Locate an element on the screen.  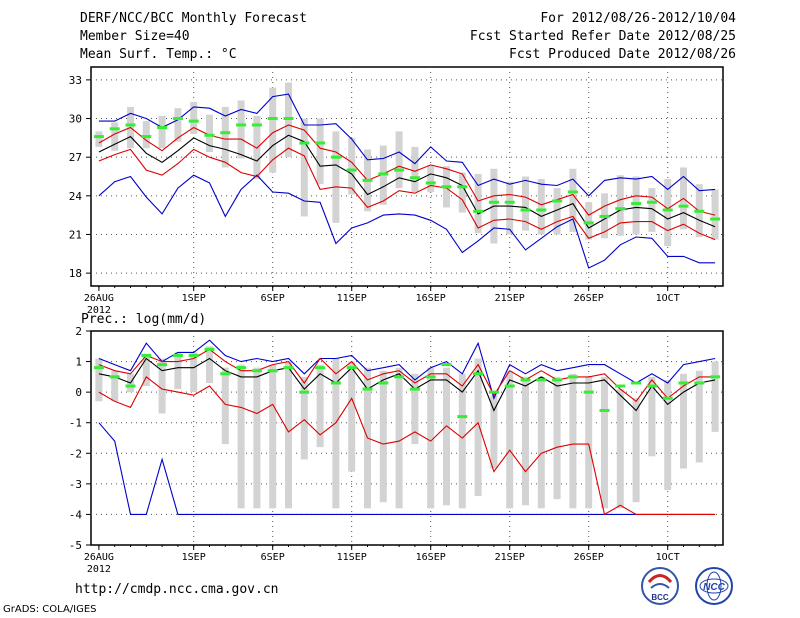
temp-ytick-label: 27 is located at coordinates (75, 157).